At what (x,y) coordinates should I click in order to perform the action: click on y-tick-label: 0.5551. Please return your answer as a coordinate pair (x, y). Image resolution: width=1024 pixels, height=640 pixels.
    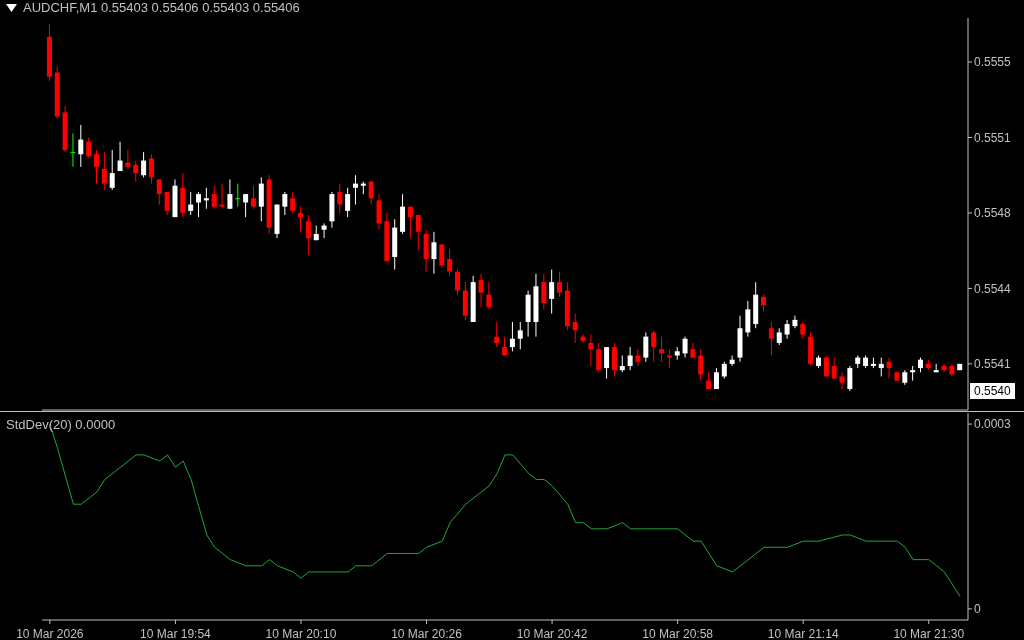
    Looking at the image, I should click on (993, 137).